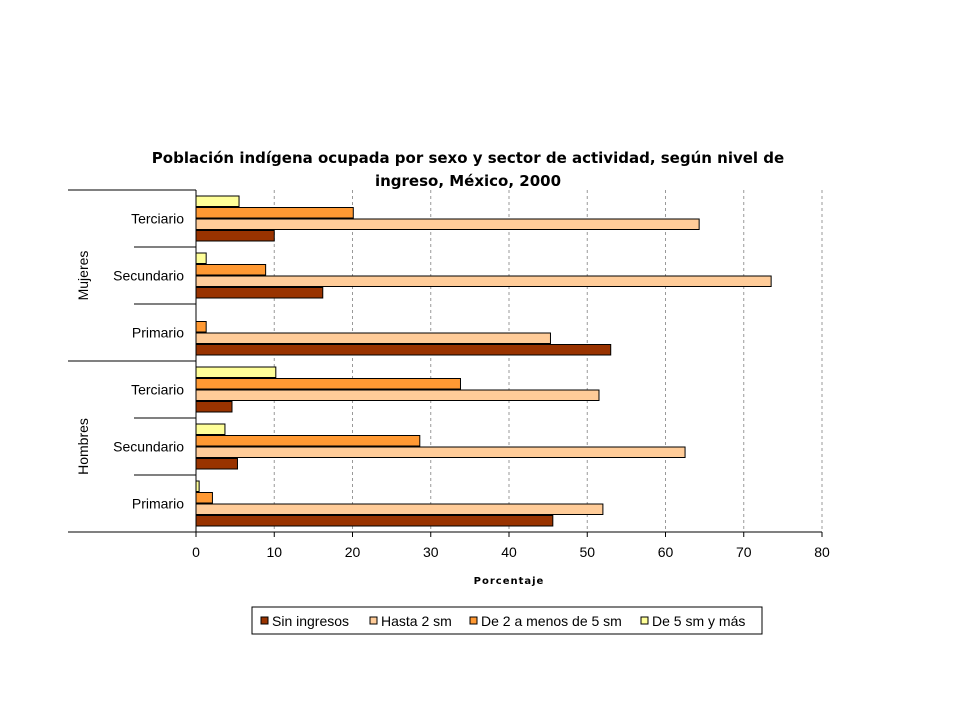 Image resolution: width=960 pixels, height=720 pixels. Describe the element at coordinates (83, 446) in the screenshot. I see `group-label: Hombres` at that location.